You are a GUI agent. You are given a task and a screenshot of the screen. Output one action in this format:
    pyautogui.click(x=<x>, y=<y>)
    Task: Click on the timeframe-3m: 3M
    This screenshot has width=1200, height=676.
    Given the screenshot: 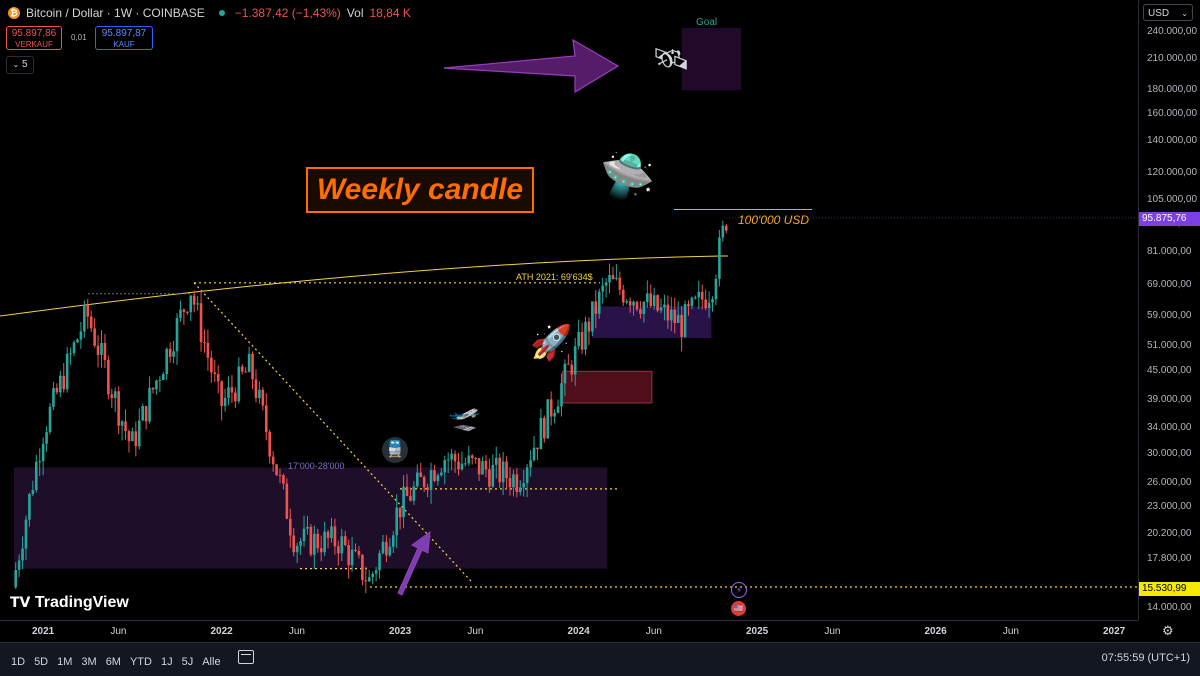 What is the action you would take?
    pyautogui.click(x=89, y=662)
    